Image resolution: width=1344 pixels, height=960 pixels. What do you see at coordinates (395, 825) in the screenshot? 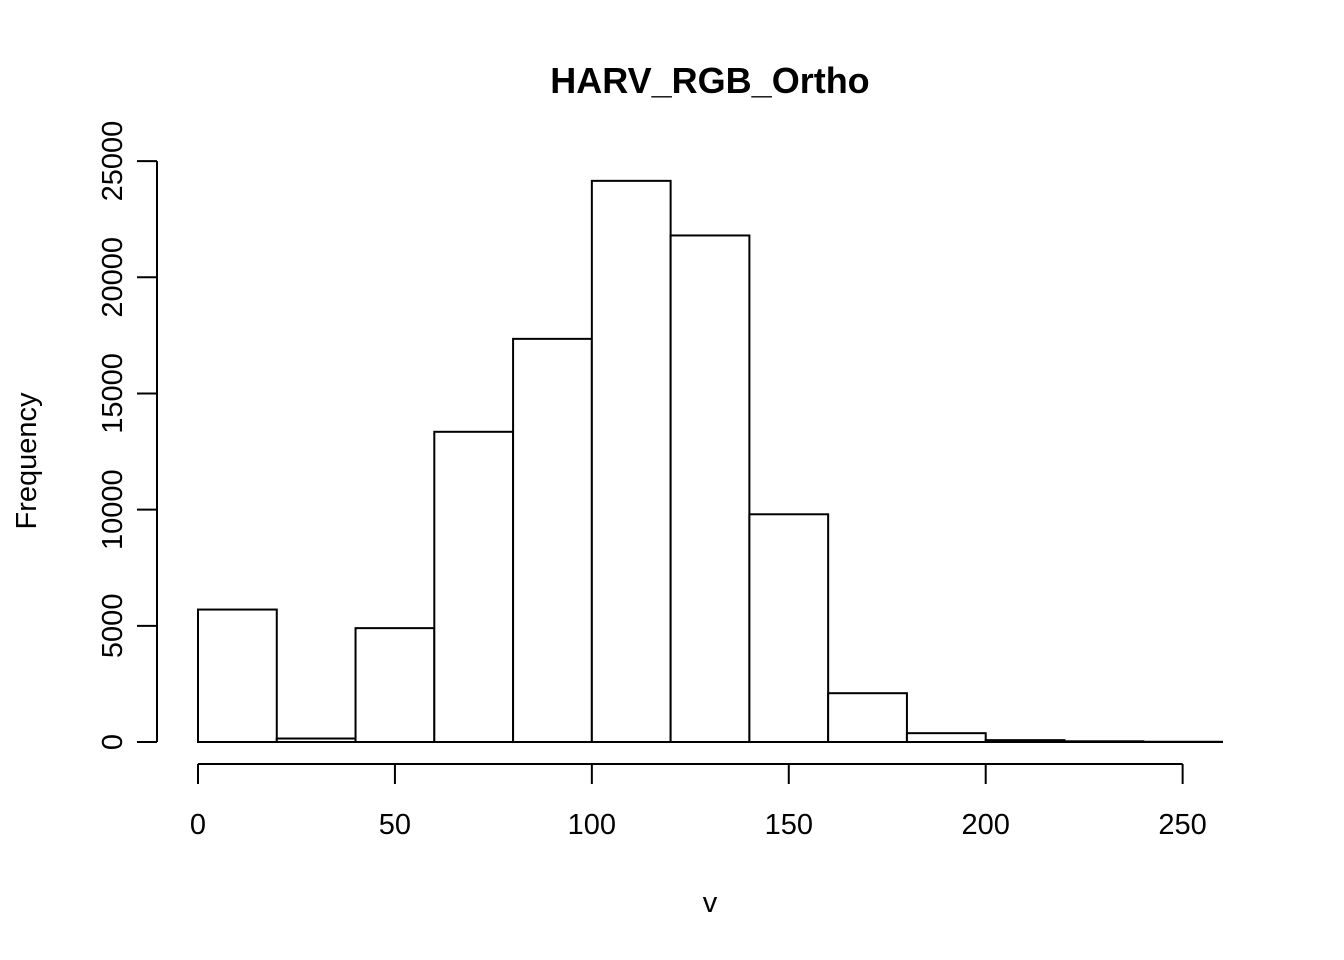
I see `x-tick-label: 50` at bounding box center [395, 825].